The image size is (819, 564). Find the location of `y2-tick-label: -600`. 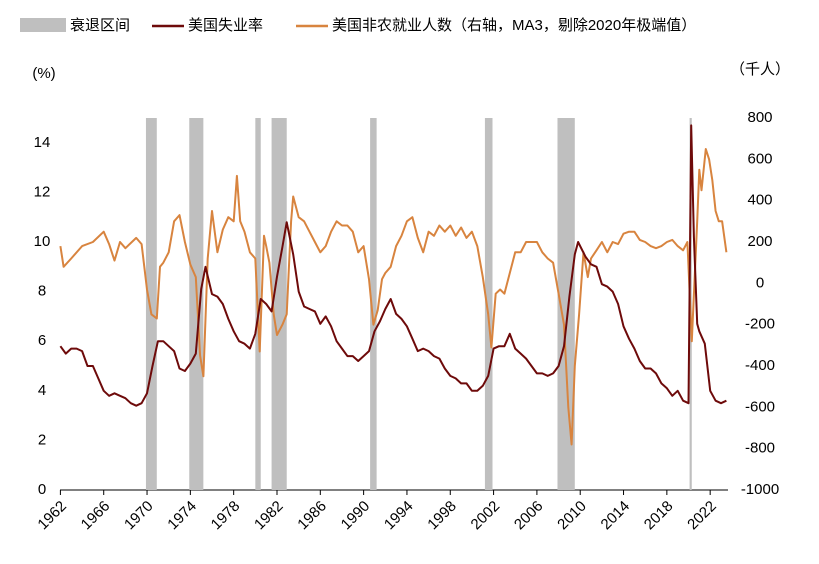

y2-tick-label: -600 is located at coordinates (760, 406).